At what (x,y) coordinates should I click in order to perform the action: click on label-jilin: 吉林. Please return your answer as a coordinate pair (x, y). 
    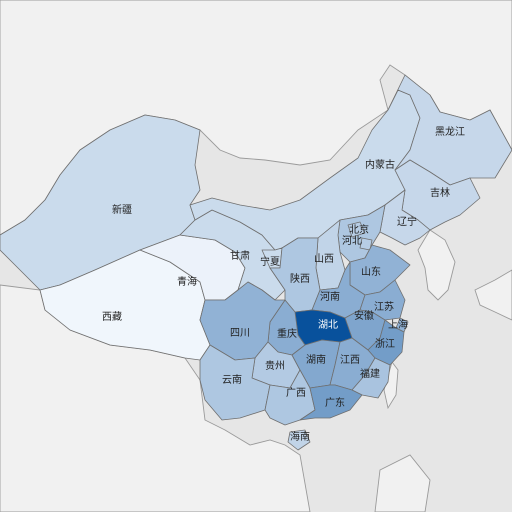
    Looking at the image, I should click on (440, 192).